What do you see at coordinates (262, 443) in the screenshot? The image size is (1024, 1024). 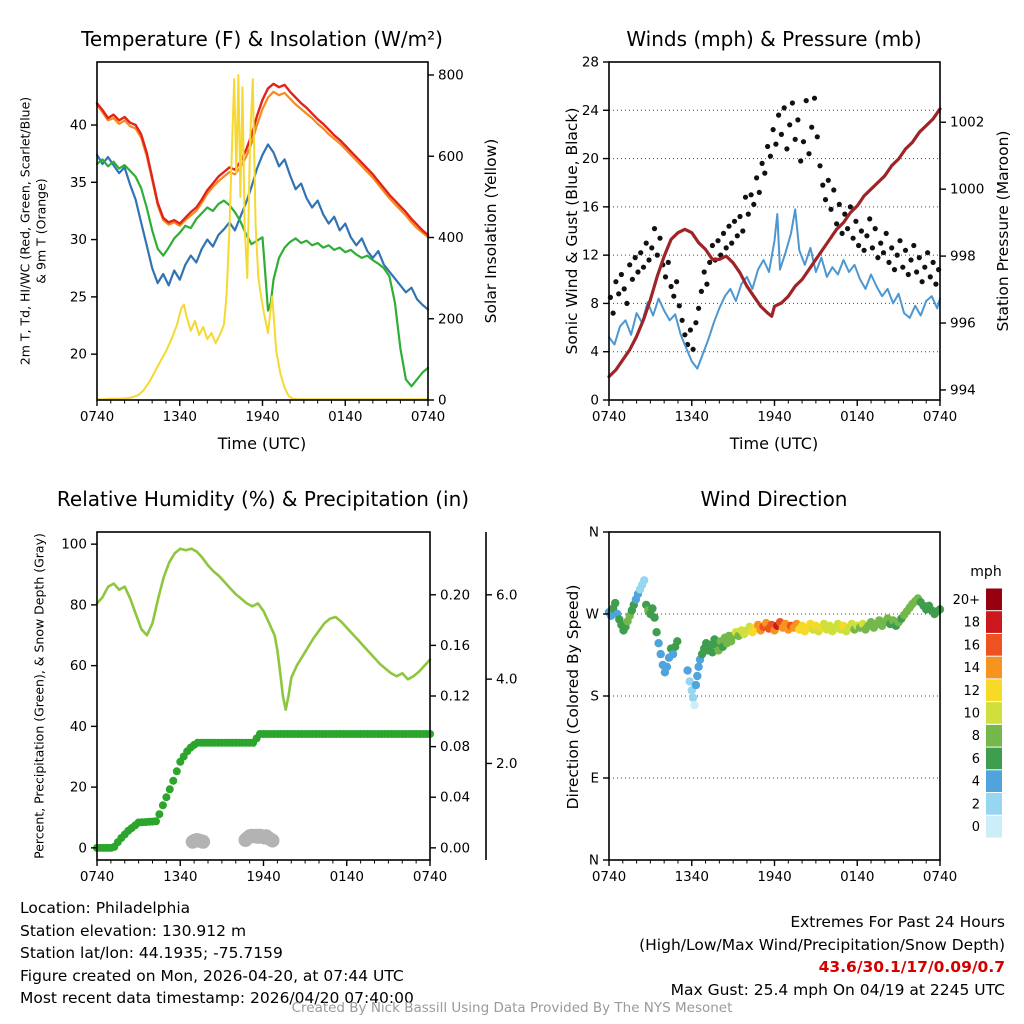 I see `temp-xaxis-label: Time (UTC)` at bounding box center [262, 443].